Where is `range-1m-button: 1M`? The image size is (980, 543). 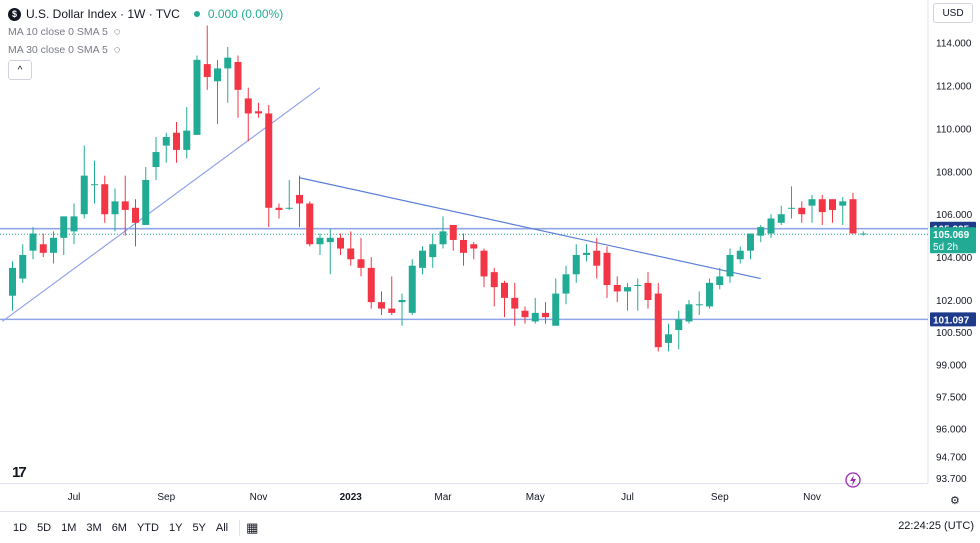
range-1m-button: 1M is located at coordinates (69, 527).